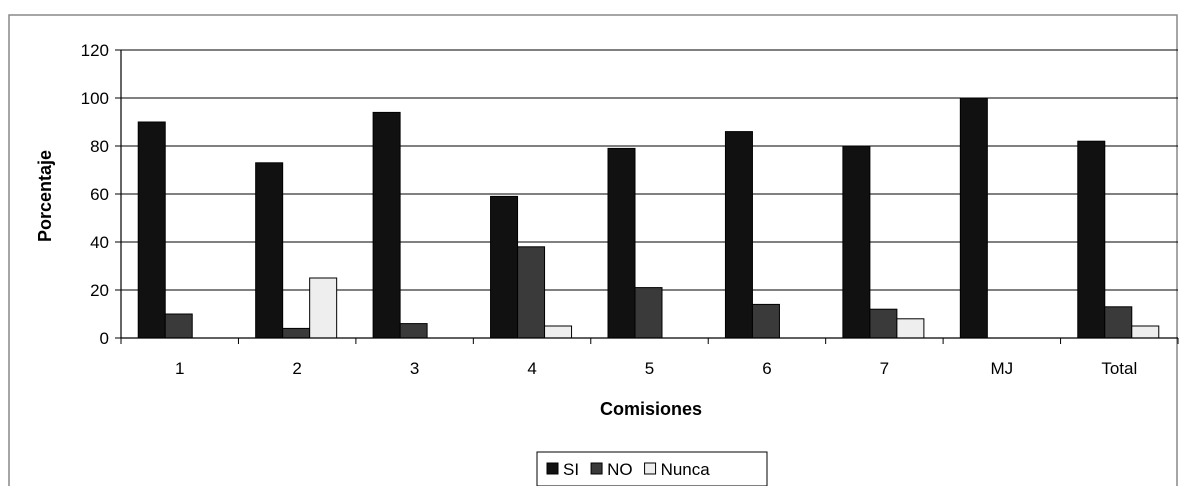 This screenshot has width=1181, height=486. I want to click on legend-label-no: NO, so click(620, 469).